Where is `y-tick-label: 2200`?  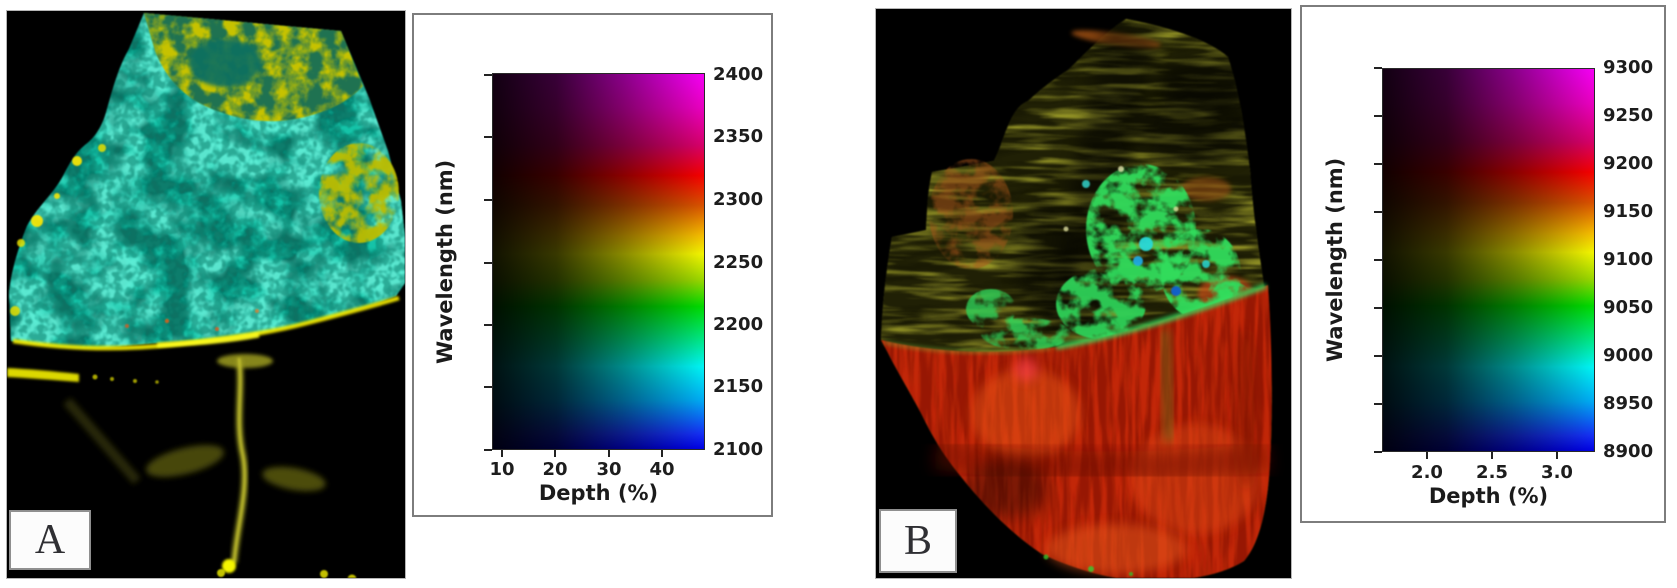
y-tick-label: 2200 is located at coordinates (738, 324).